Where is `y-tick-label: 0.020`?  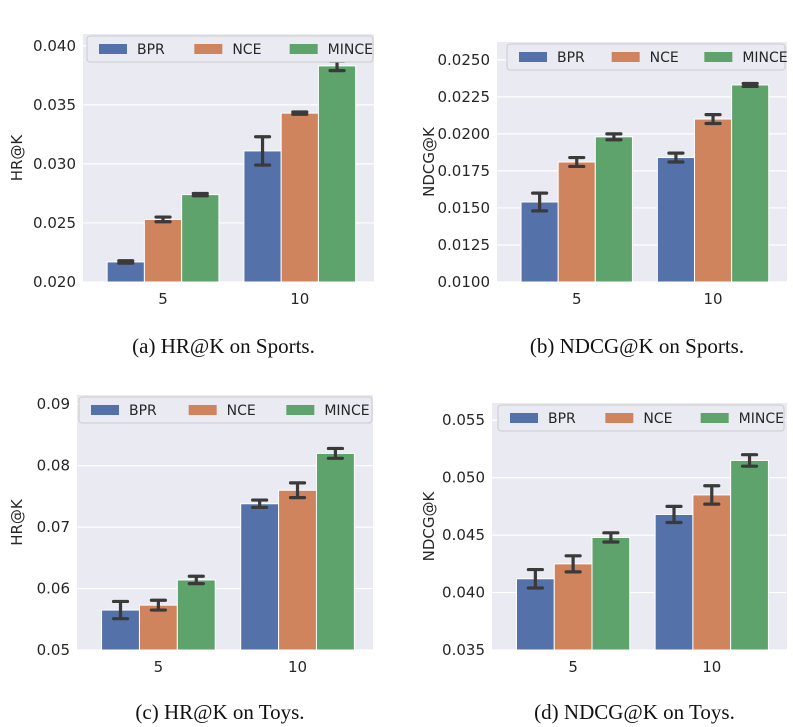 y-tick-label: 0.020 is located at coordinates (54, 282).